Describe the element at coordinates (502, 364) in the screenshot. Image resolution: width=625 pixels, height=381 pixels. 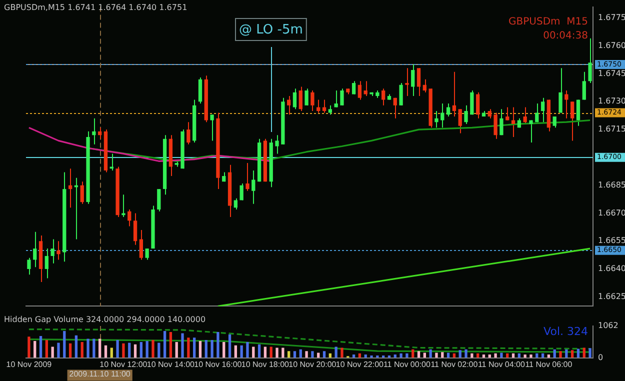
I see `x-tick-label: 11 Nov 04:00` at that location.